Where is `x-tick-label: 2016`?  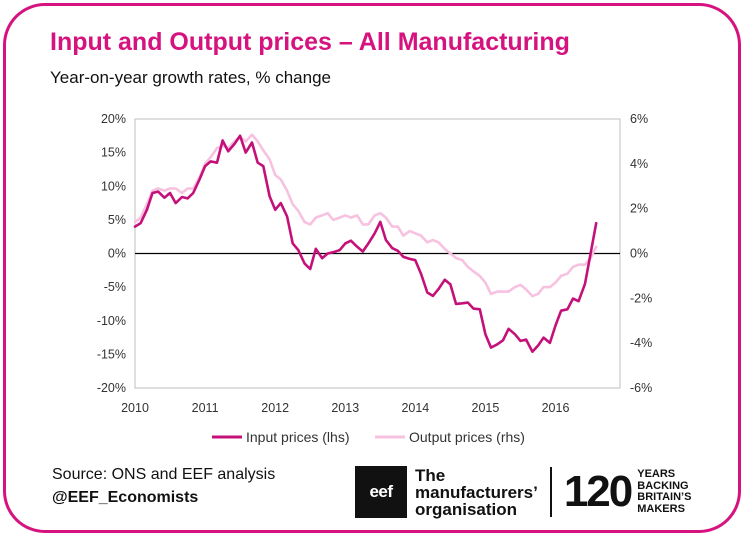
x-tick-label: 2016 is located at coordinates (556, 408).